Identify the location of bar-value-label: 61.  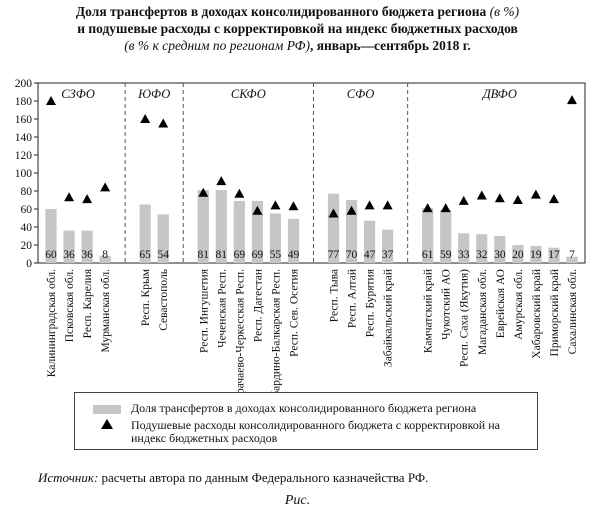
(428, 255).